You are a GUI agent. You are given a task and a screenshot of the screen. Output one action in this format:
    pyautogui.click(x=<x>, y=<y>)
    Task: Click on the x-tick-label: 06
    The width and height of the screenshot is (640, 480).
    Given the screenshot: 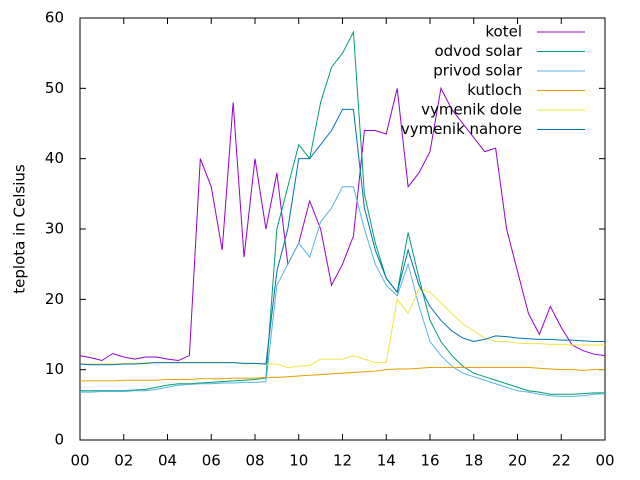 What is the action you would take?
    pyautogui.click(x=211, y=461)
    